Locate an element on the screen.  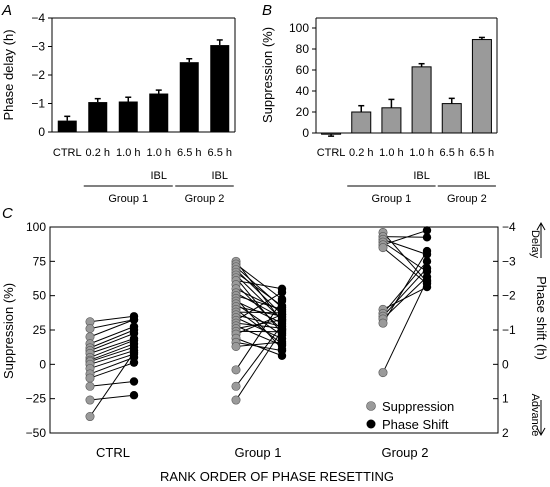
panel-a-y-tick-label: −3 is located at coordinates (38, 47).